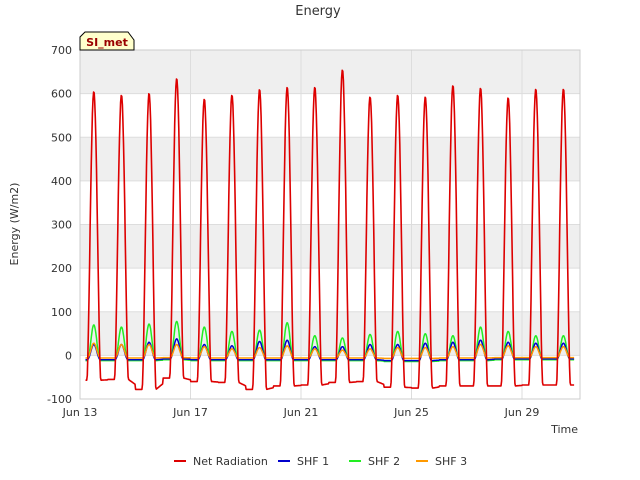 This screenshot has height=480, width=640. Describe the element at coordinates (61, 137) in the screenshot. I see `y-tick-label: 500` at that location.